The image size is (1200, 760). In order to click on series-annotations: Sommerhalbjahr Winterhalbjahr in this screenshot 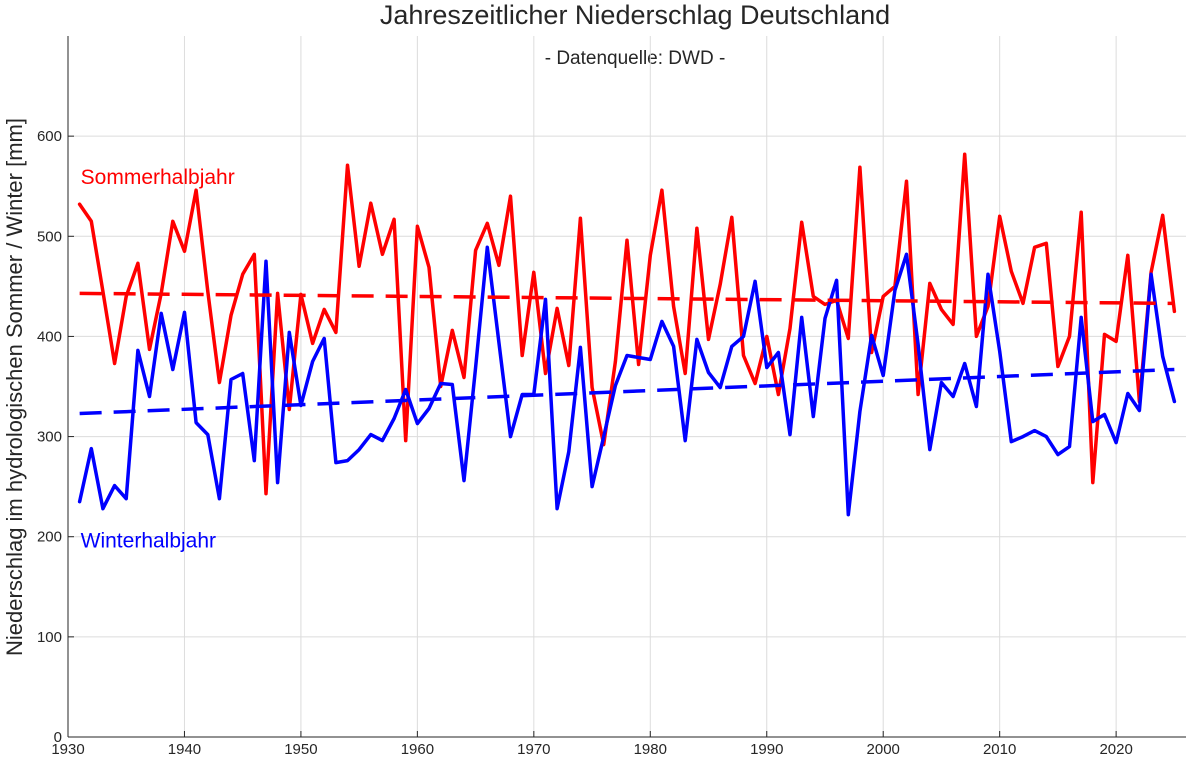, I will do `click(158, 359)`.